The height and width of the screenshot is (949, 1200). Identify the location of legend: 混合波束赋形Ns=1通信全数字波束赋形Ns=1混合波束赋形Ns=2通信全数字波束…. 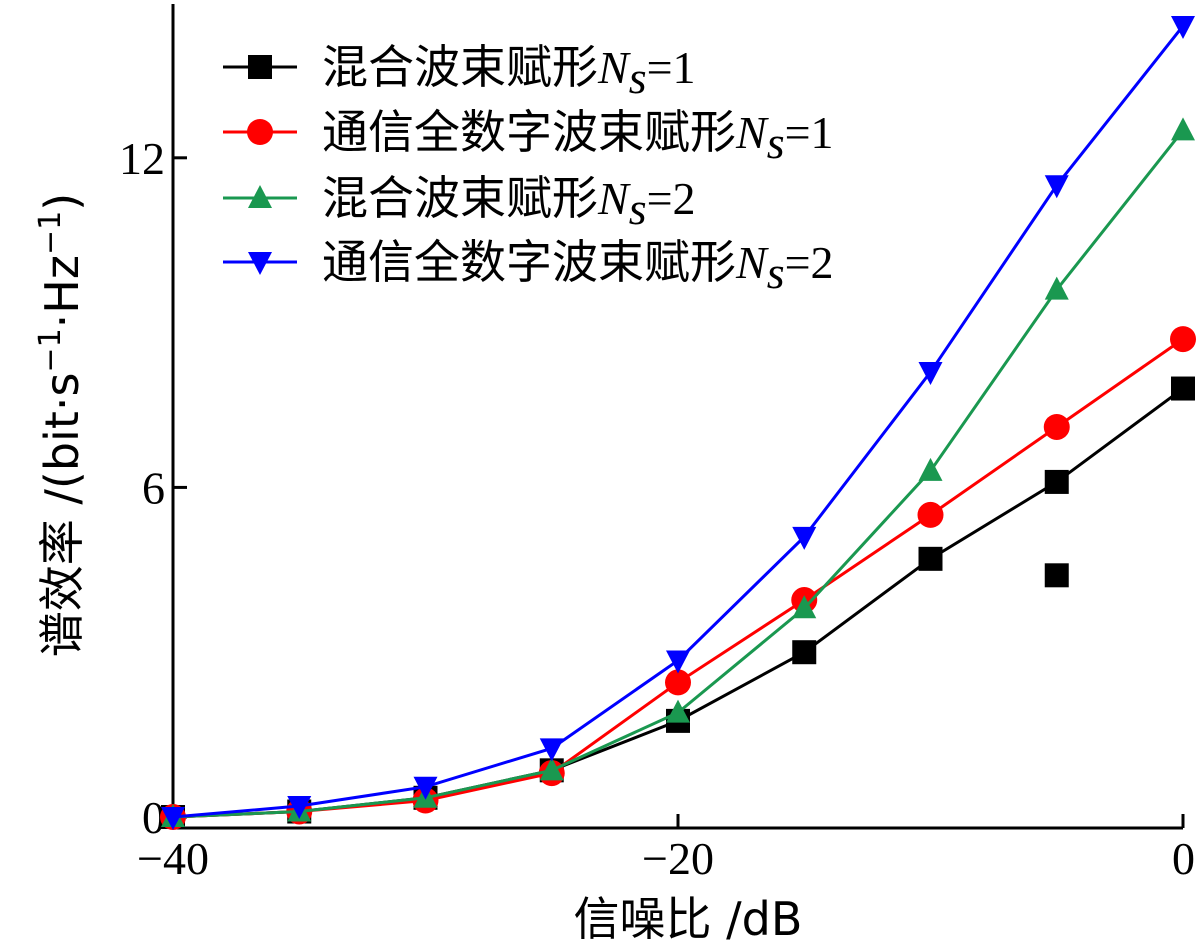
(528, 169).